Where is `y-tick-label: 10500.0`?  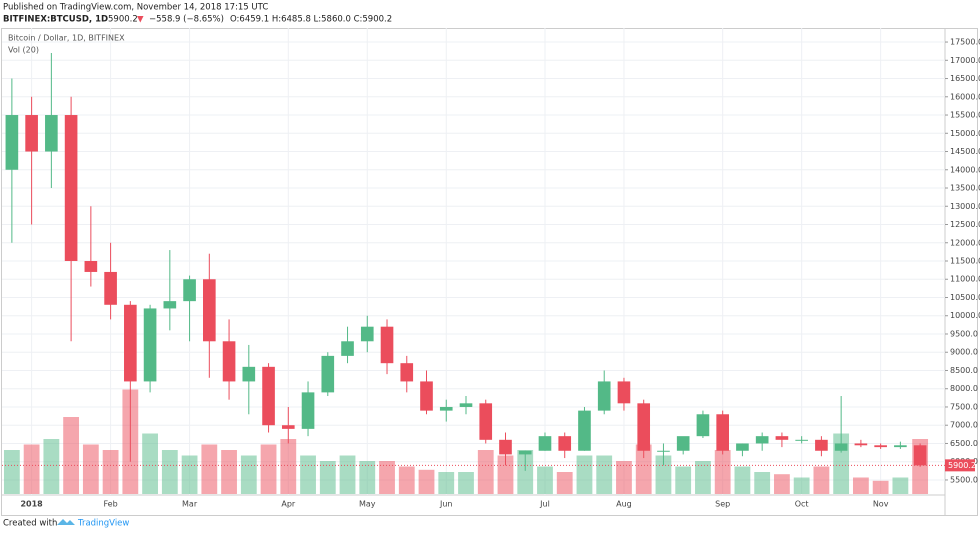
y-tick-label: 10500.0 is located at coordinates (965, 297).